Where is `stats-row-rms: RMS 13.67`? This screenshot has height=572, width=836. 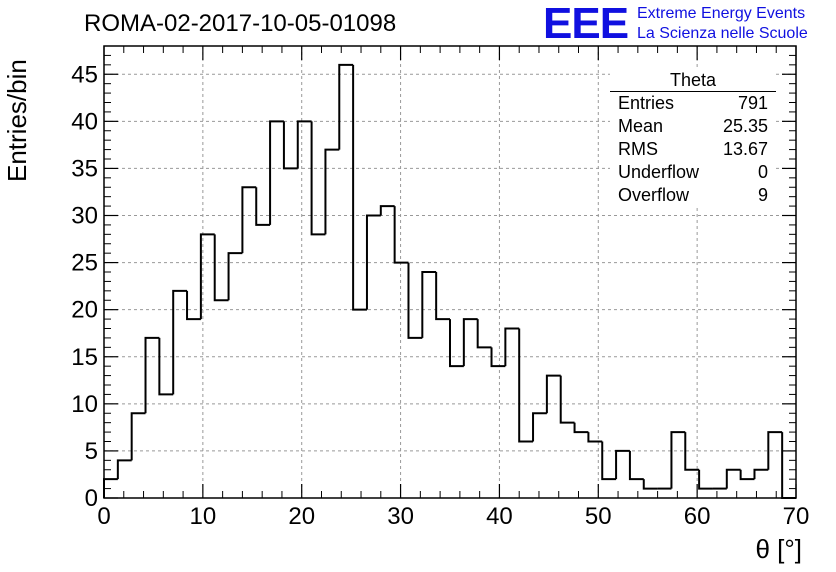
stats-row-rms: RMS 13.67 is located at coordinates (693, 149).